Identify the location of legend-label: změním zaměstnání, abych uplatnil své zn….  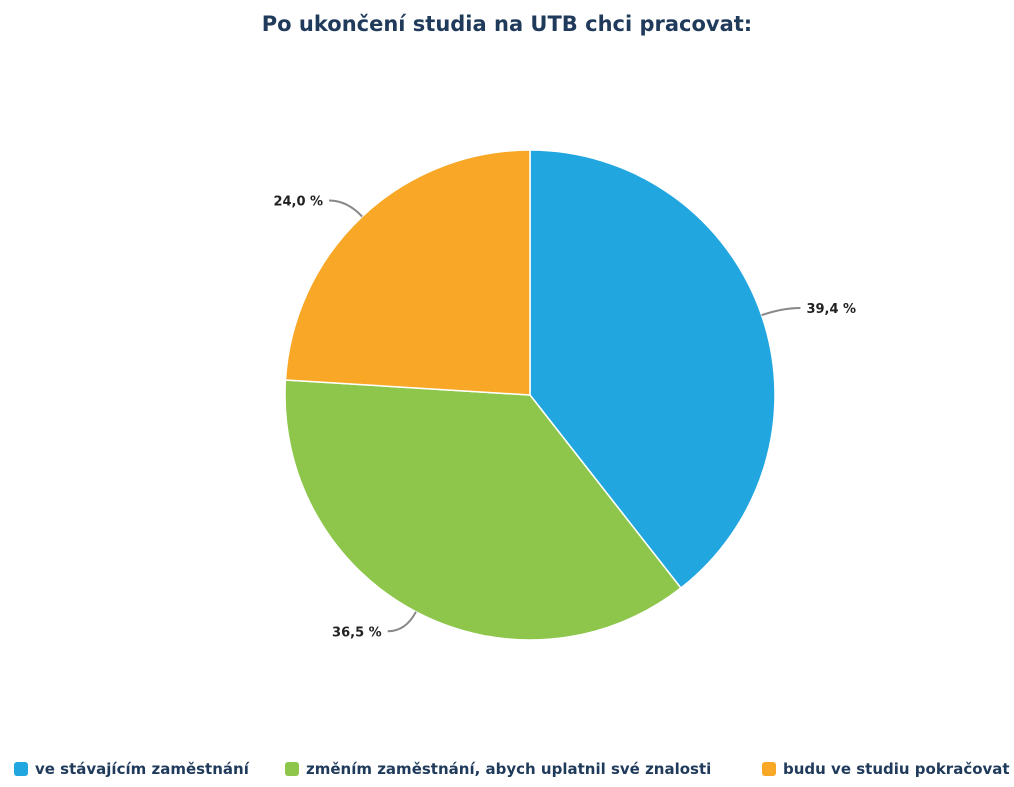
(509, 769).